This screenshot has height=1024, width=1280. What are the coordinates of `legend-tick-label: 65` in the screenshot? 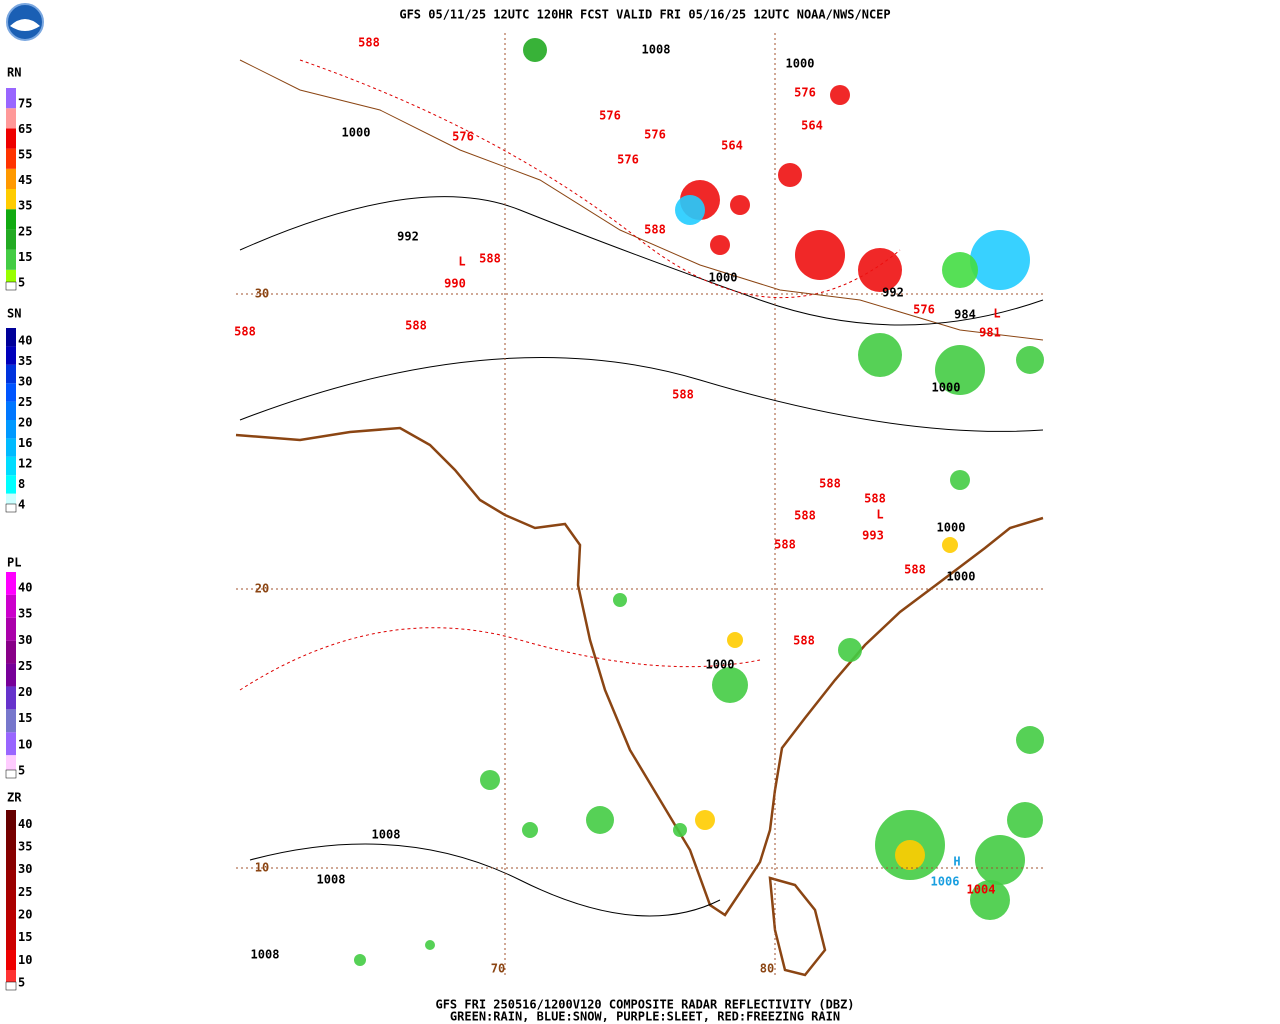 It's located at (25, 129).